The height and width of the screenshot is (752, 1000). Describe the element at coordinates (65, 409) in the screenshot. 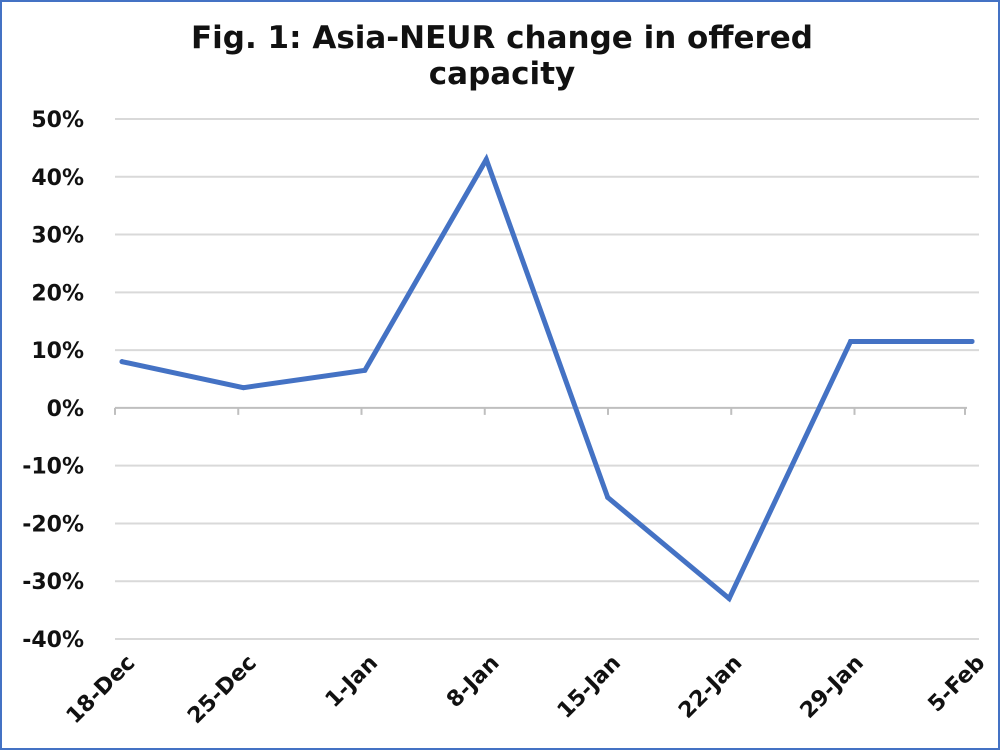

I see `y-tick-label: 0%` at that location.